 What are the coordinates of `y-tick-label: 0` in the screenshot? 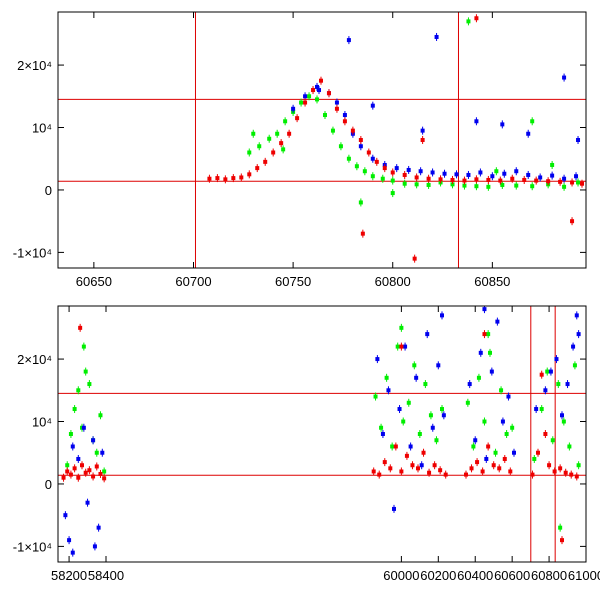 It's located at (48, 190).